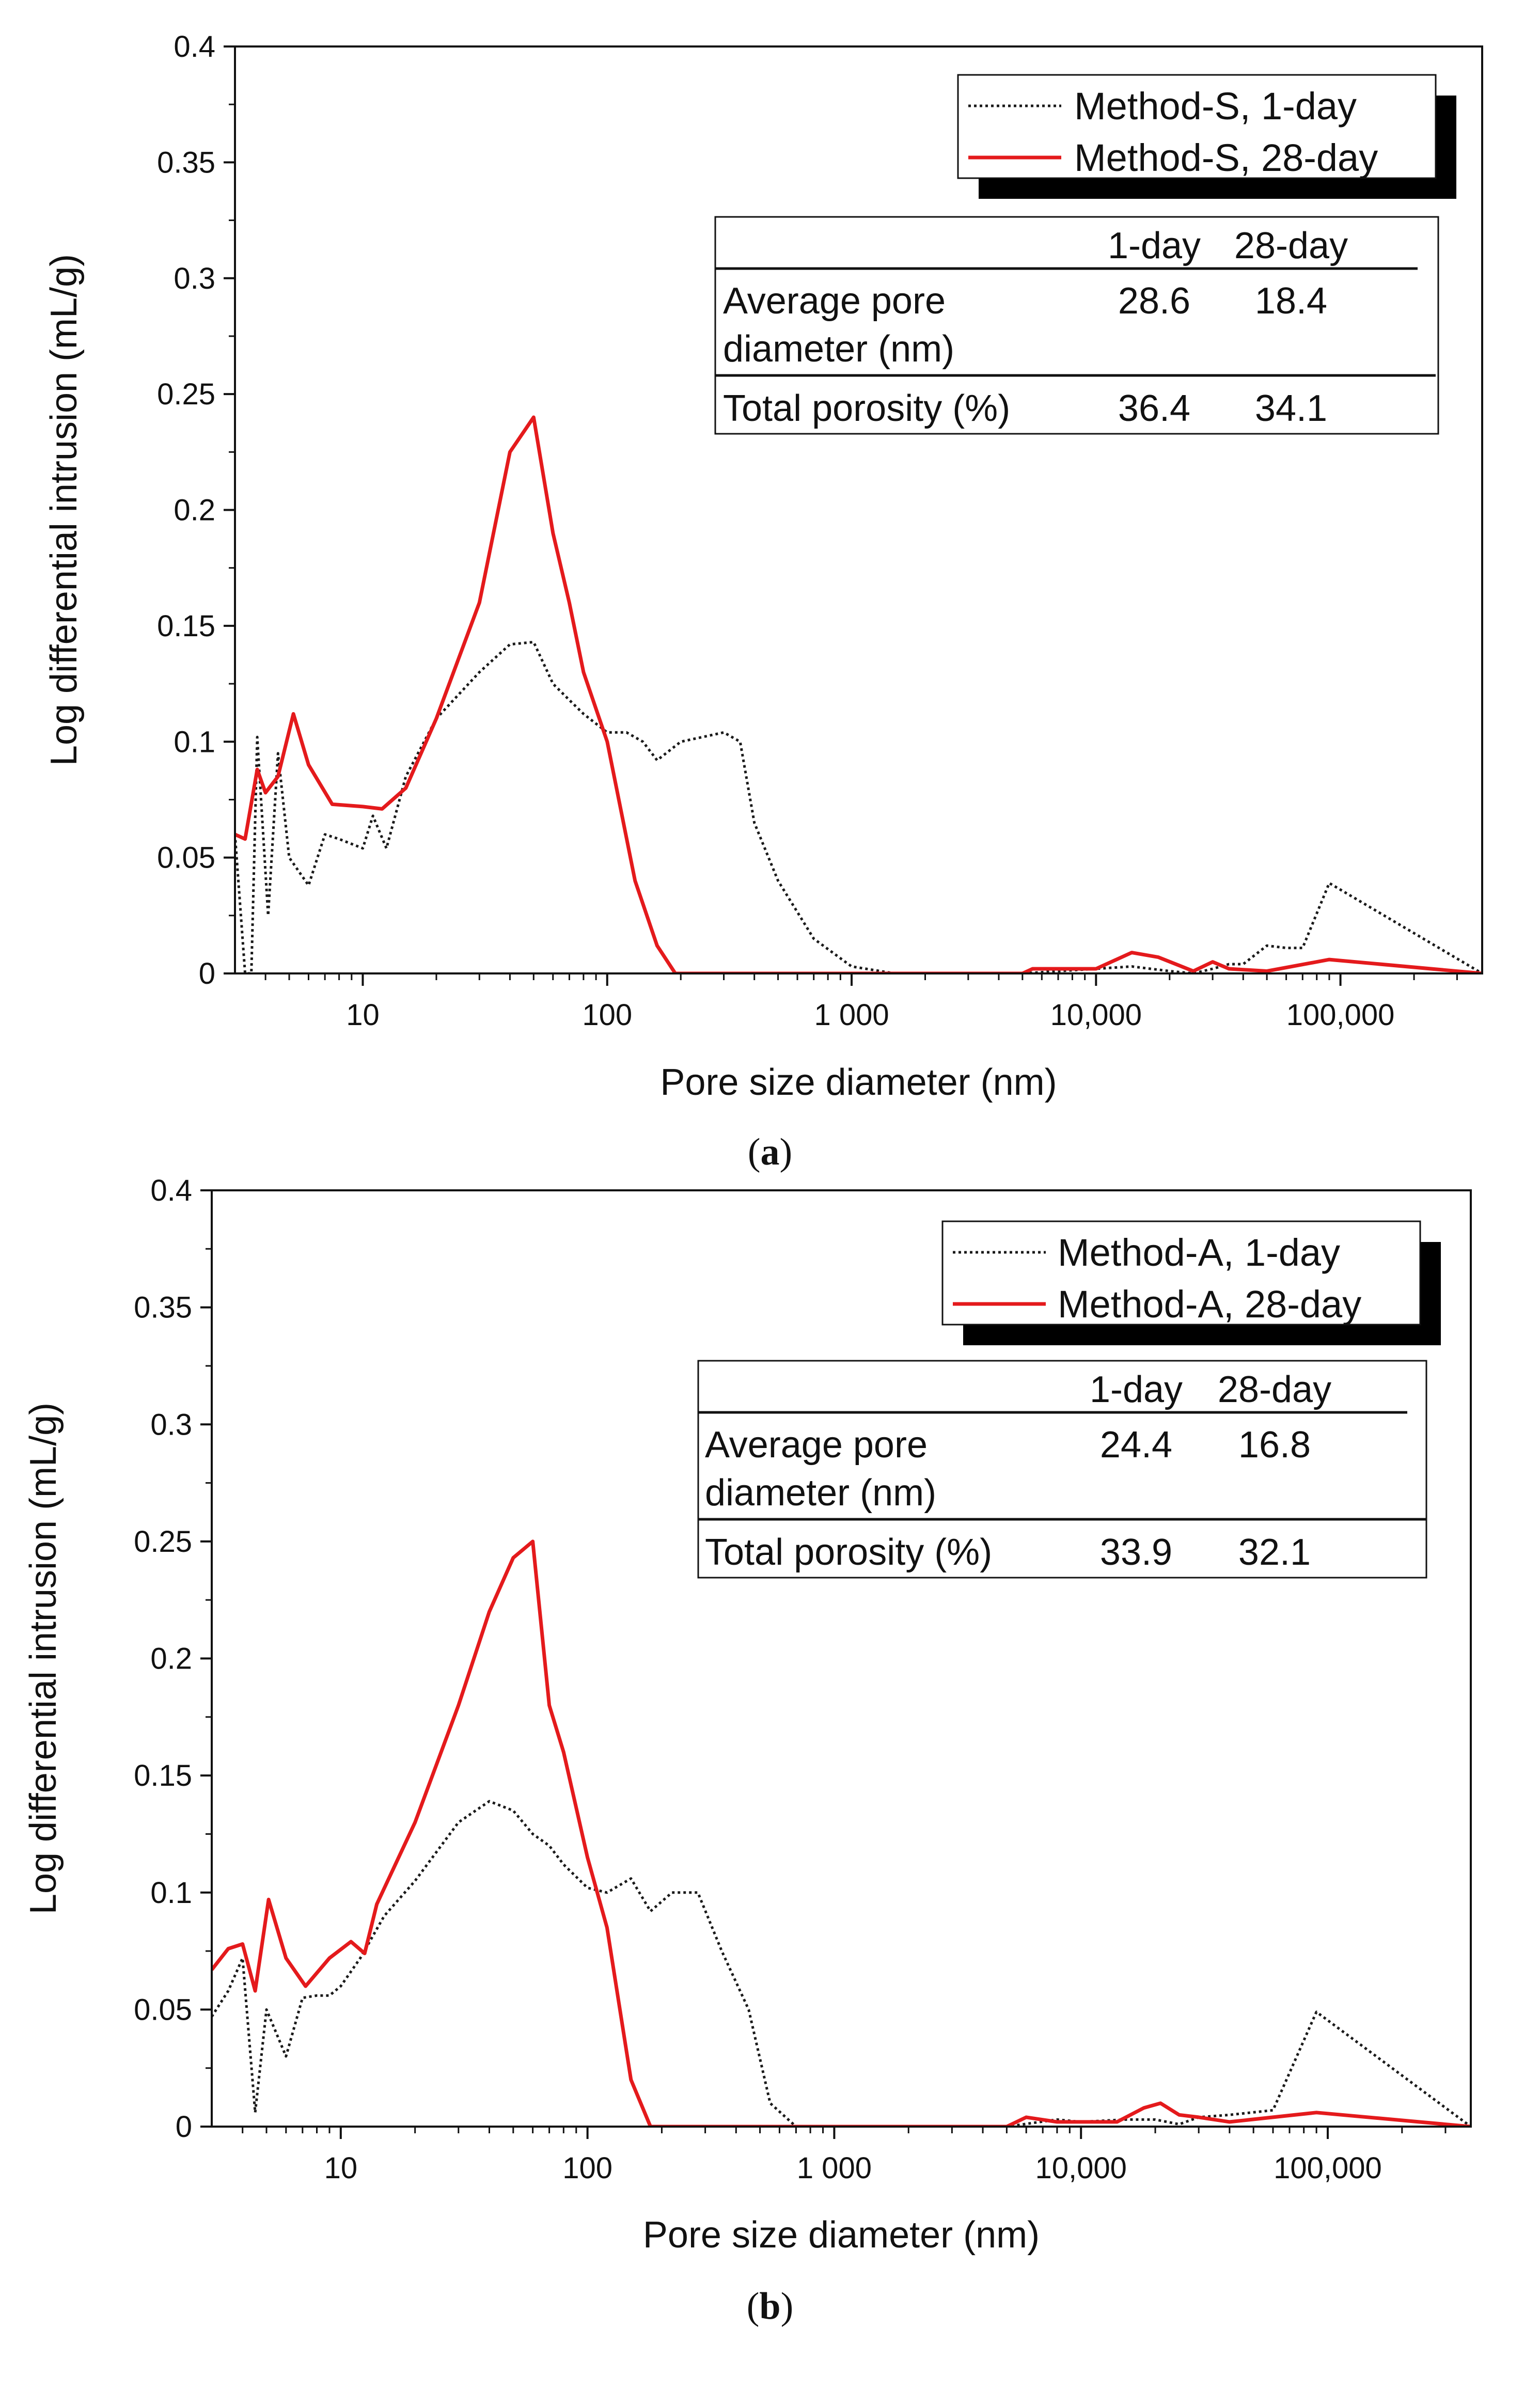  What do you see at coordinates (1154, 301) in the screenshot?
I see `table-cell: 28.6` at bounding box center [1154, 301].